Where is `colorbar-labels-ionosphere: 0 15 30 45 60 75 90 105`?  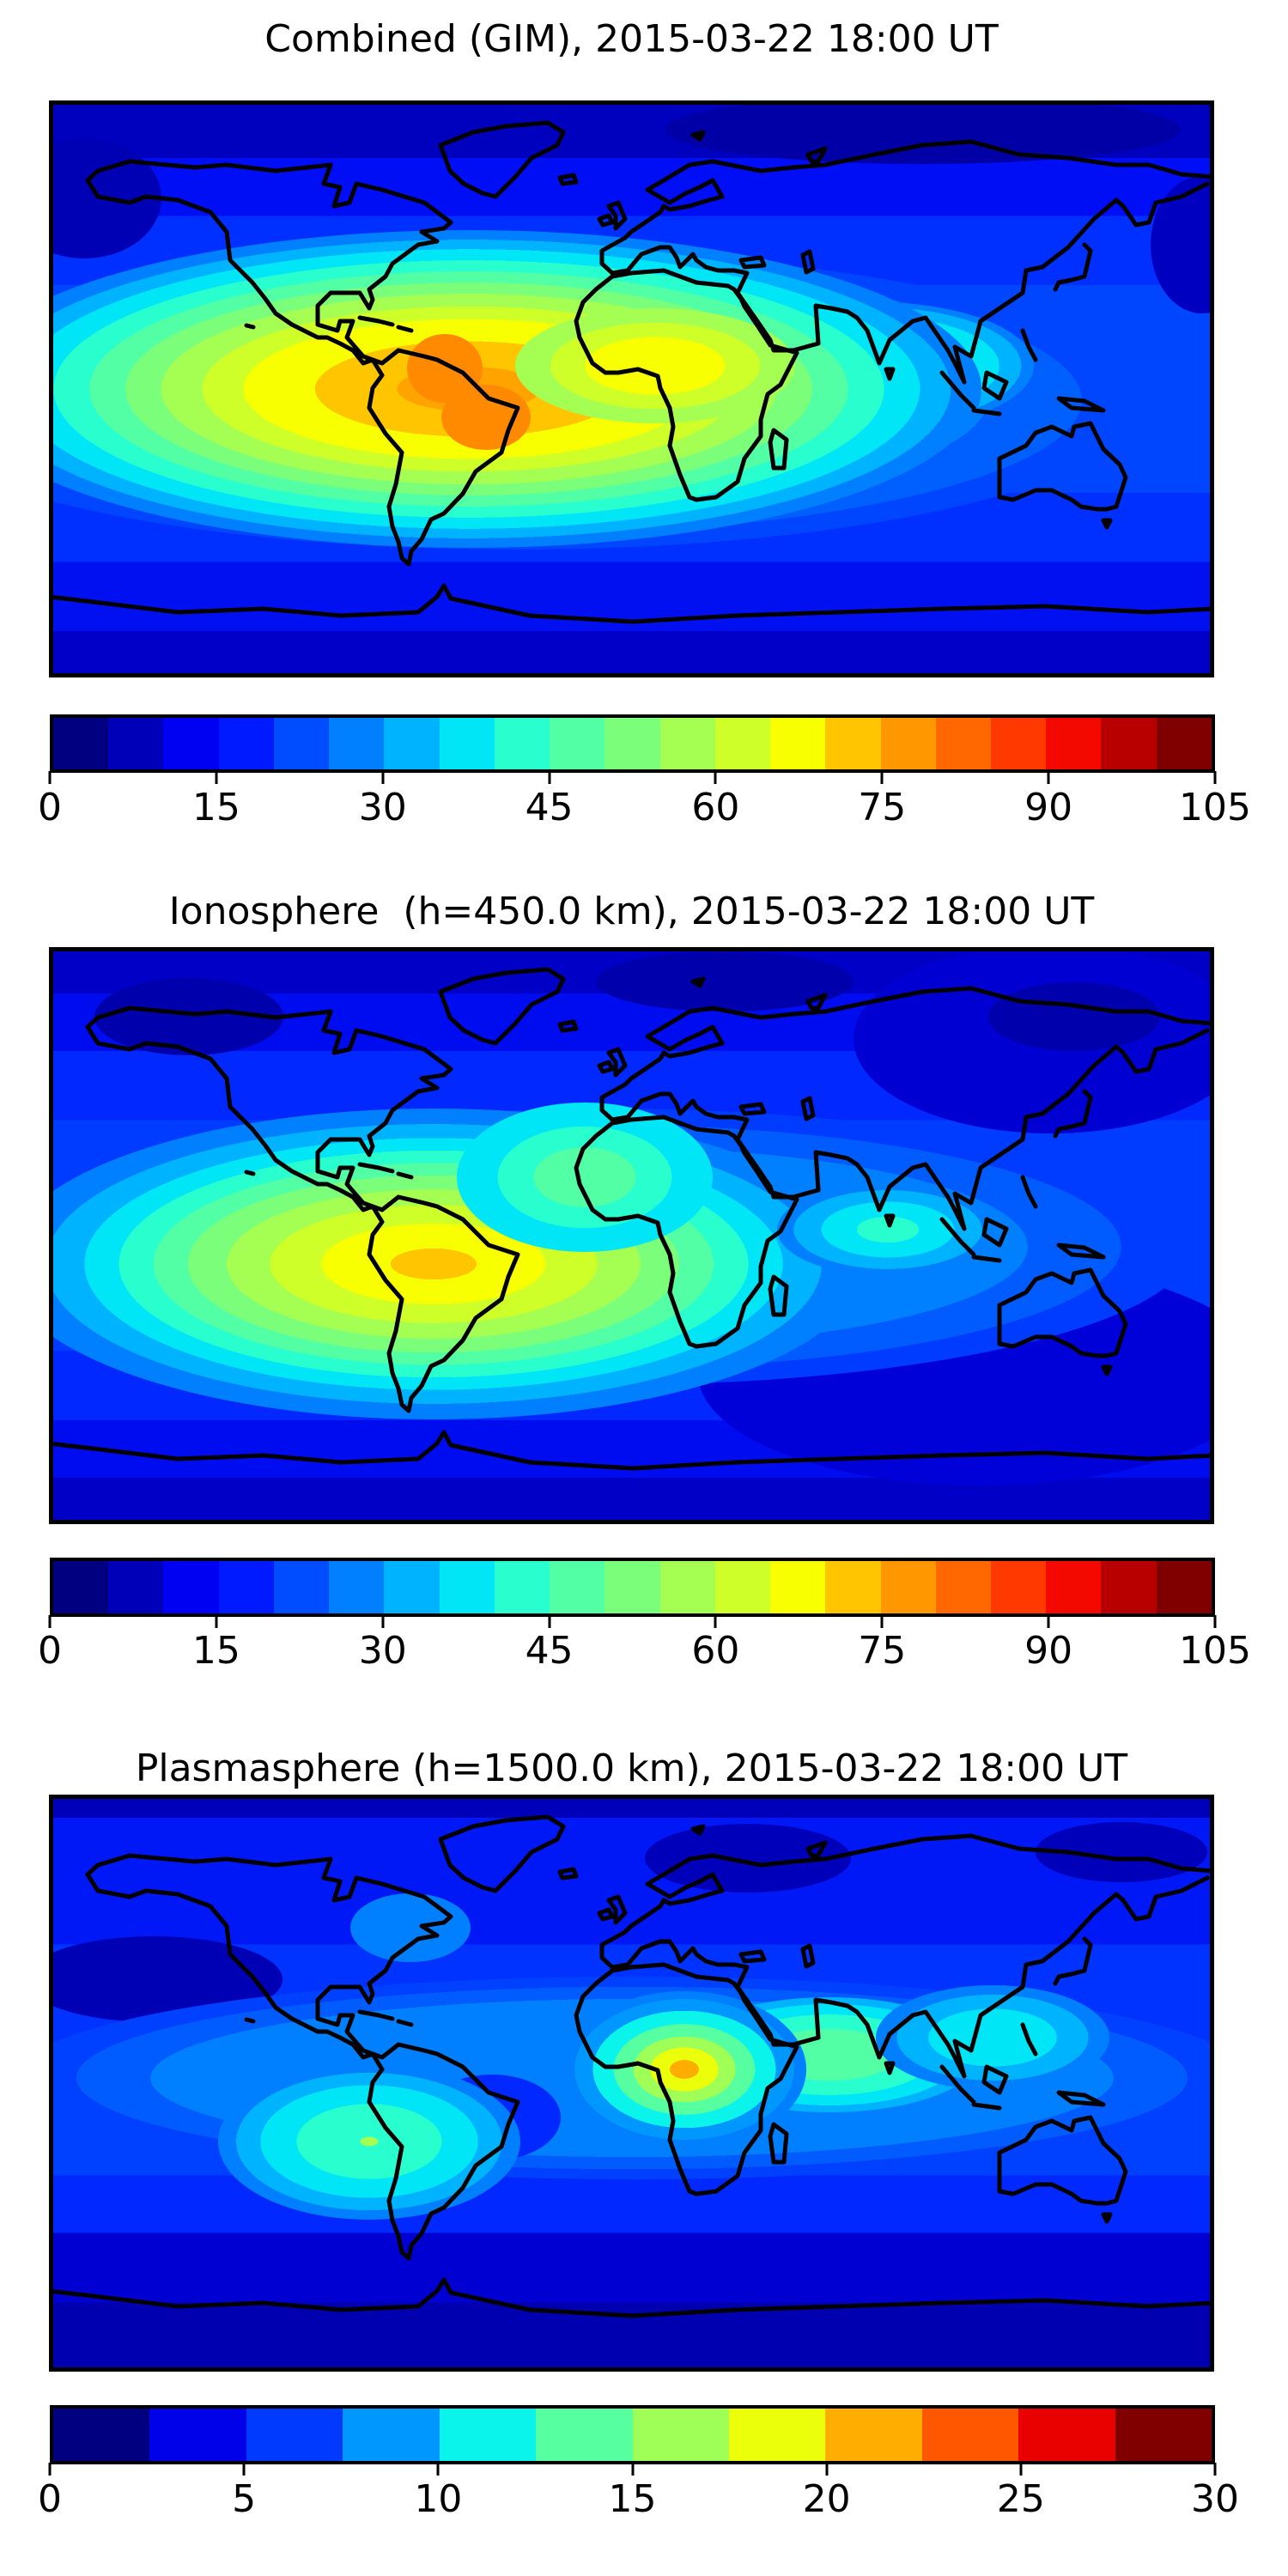 colorbar-labels-ionosphere: 0 15 30 45 60 75 90 105 is located at coordinates (644, 1651).